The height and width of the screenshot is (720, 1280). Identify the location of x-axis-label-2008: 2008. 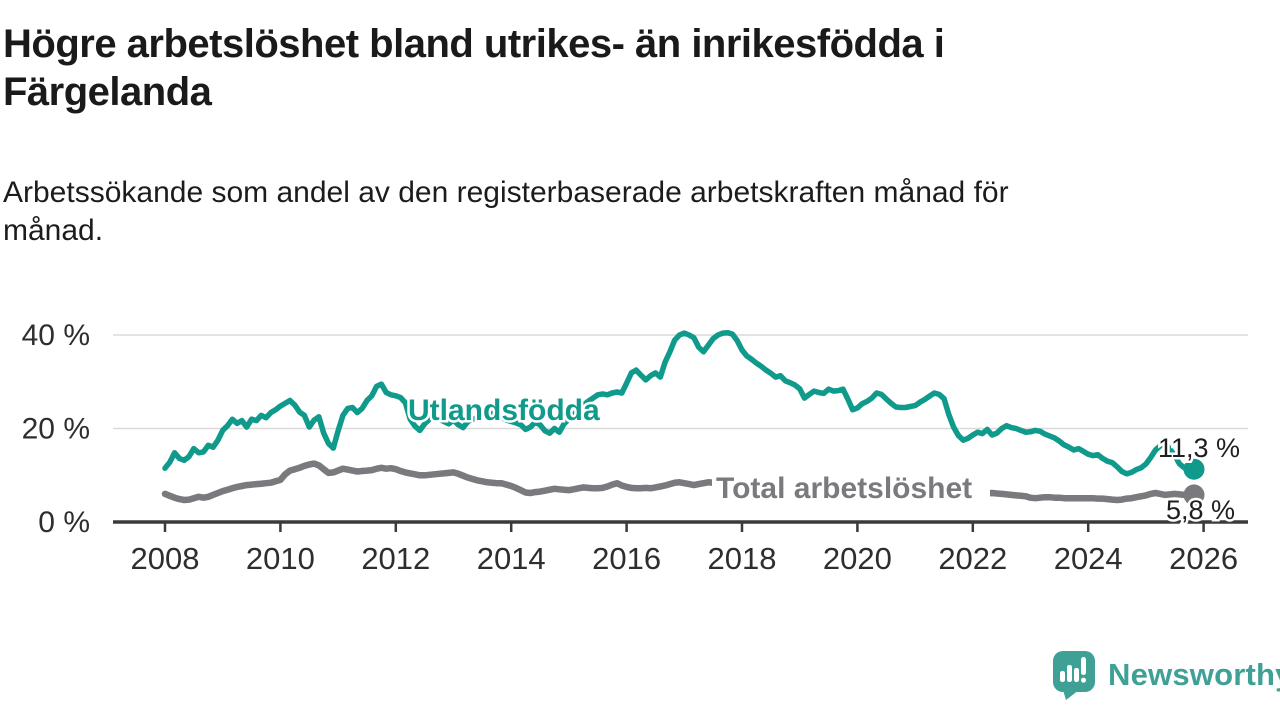
(165, 558).